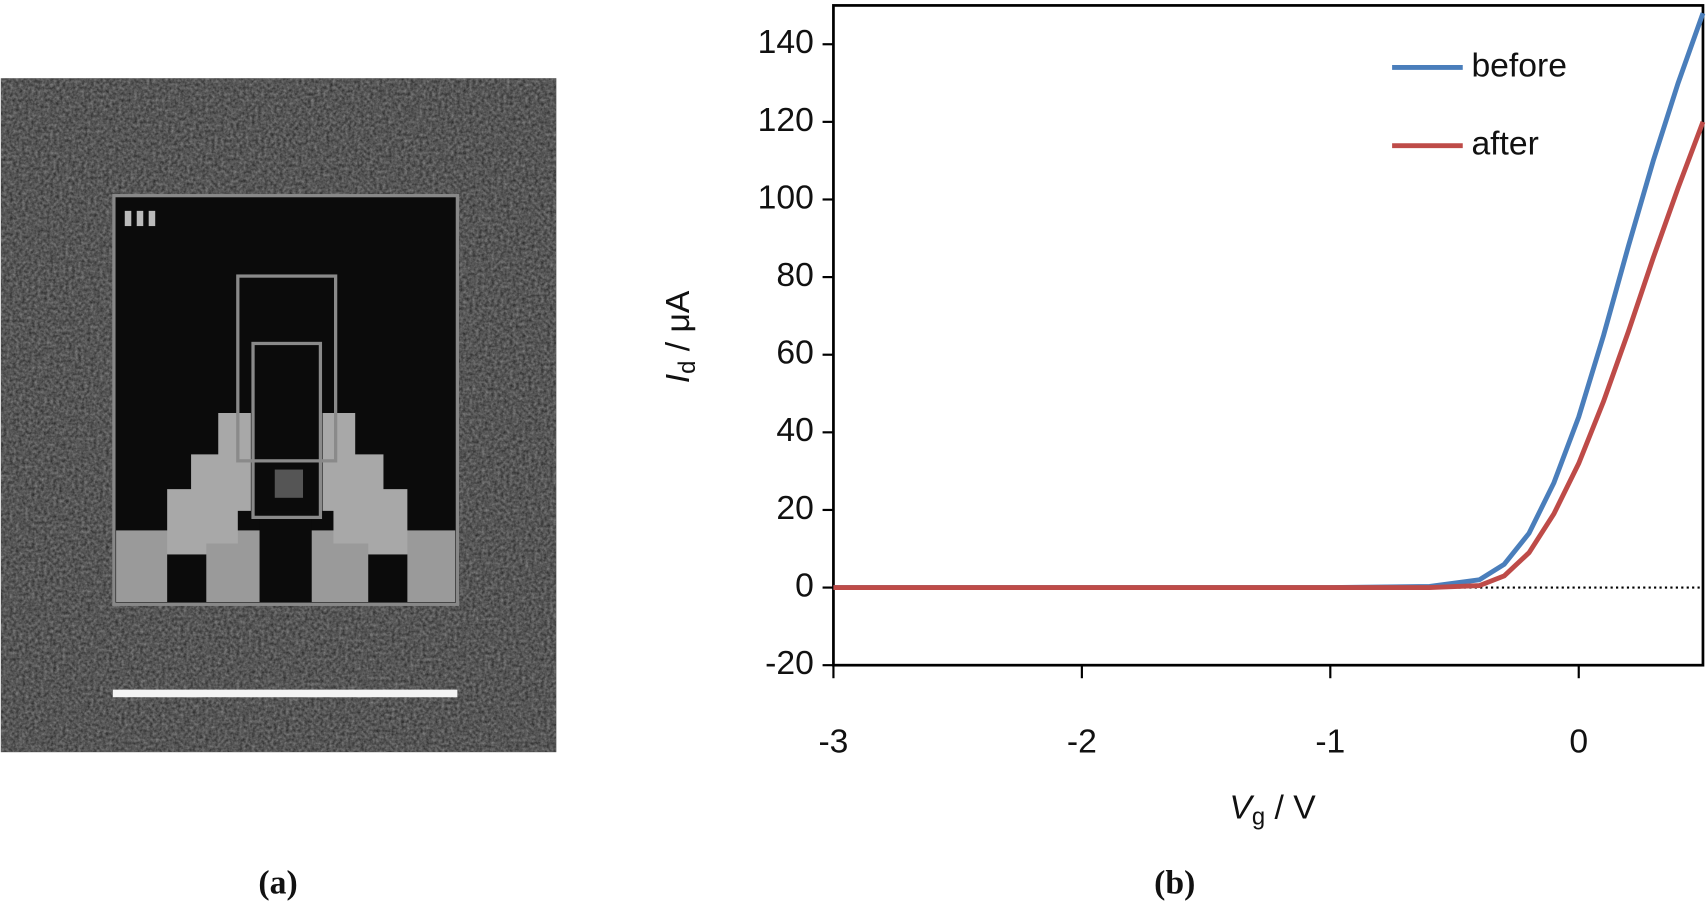  What do you see at coordinates (277, 883) in the screenshot?
I see `panel-label: (a)` at bounding box center [277, 883].